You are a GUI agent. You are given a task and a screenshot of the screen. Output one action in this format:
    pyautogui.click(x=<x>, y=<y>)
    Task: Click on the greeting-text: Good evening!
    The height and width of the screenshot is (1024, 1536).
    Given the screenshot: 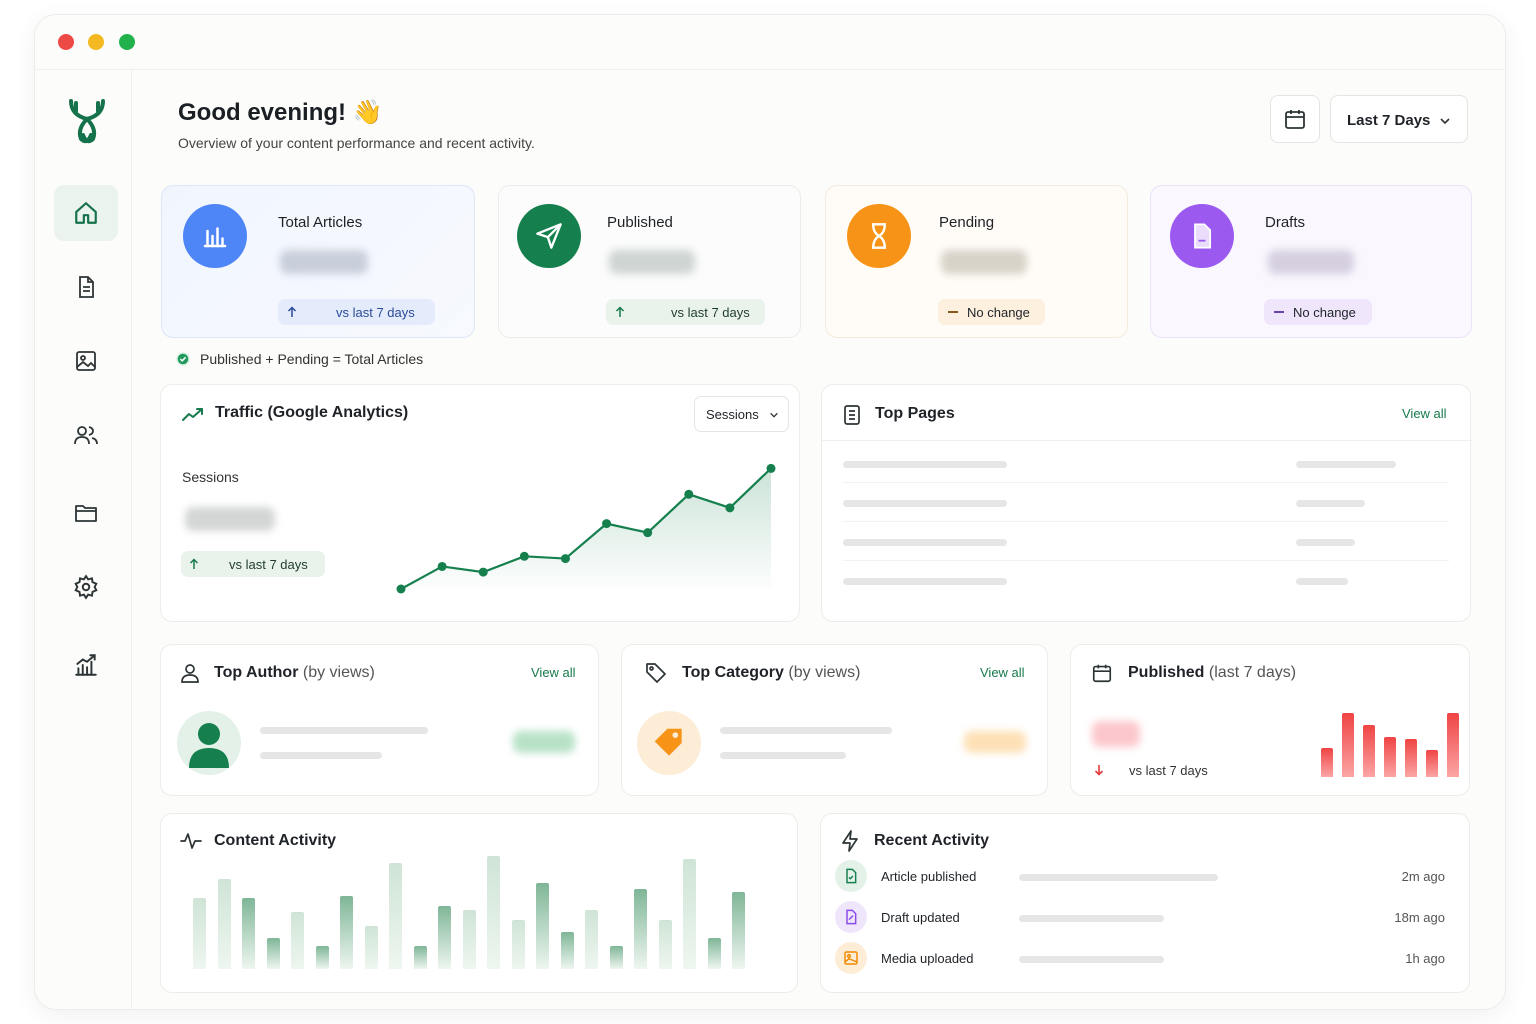 What is the action you would take?
    pyautogui.click(x=262, y=112)
    